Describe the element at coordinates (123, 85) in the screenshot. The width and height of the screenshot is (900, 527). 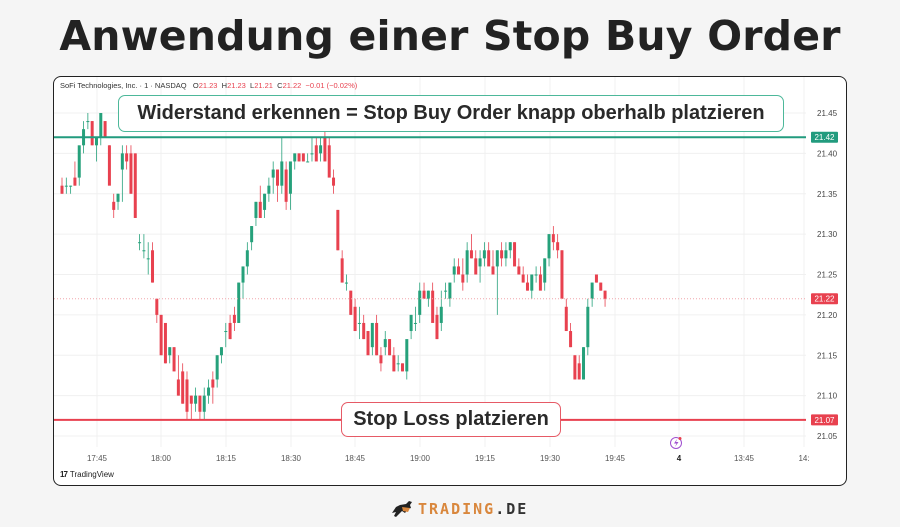
I see `symbol-label: SoFi Technologies, Inc. · 1 · NASDAQ` at that location.